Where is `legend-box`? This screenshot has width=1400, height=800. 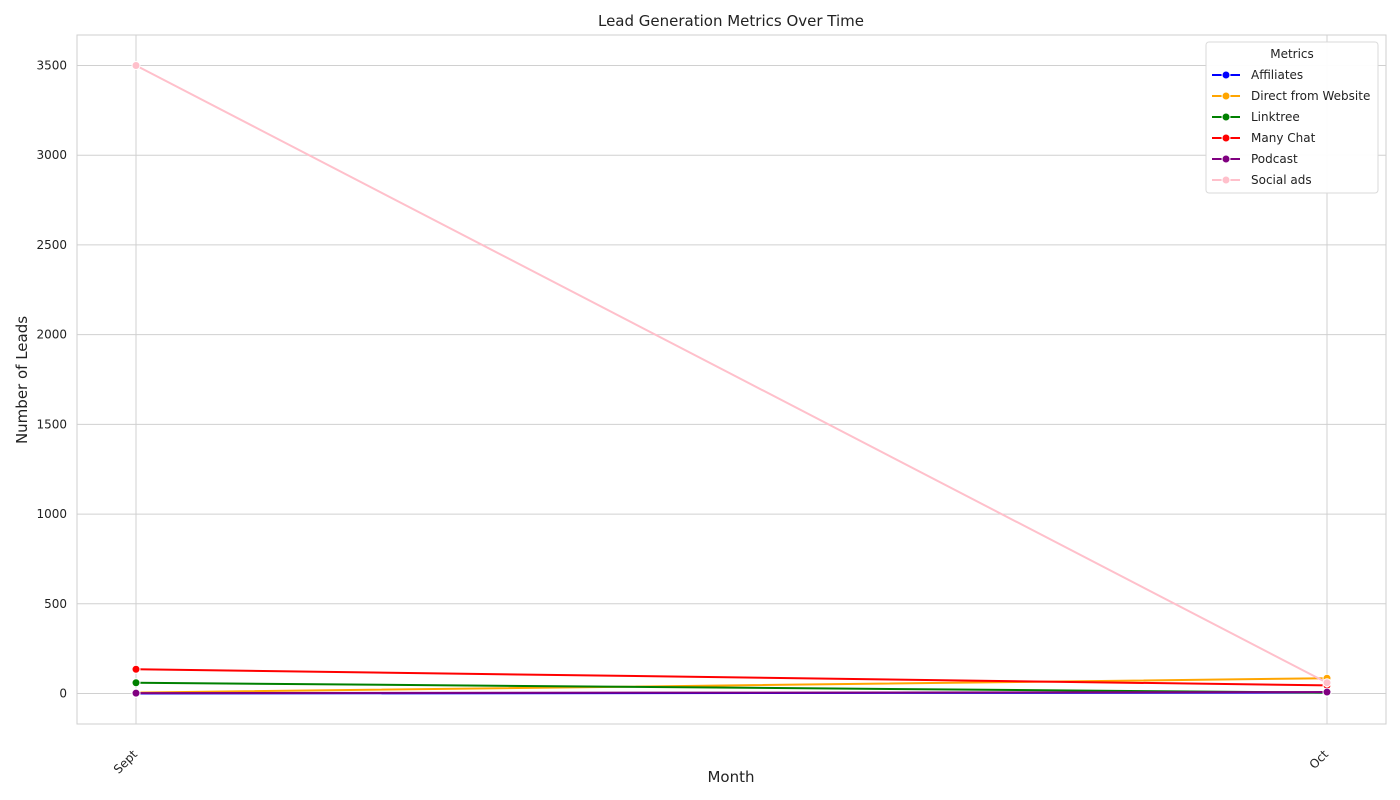
legend-box is located at coordinates (1292, 117).